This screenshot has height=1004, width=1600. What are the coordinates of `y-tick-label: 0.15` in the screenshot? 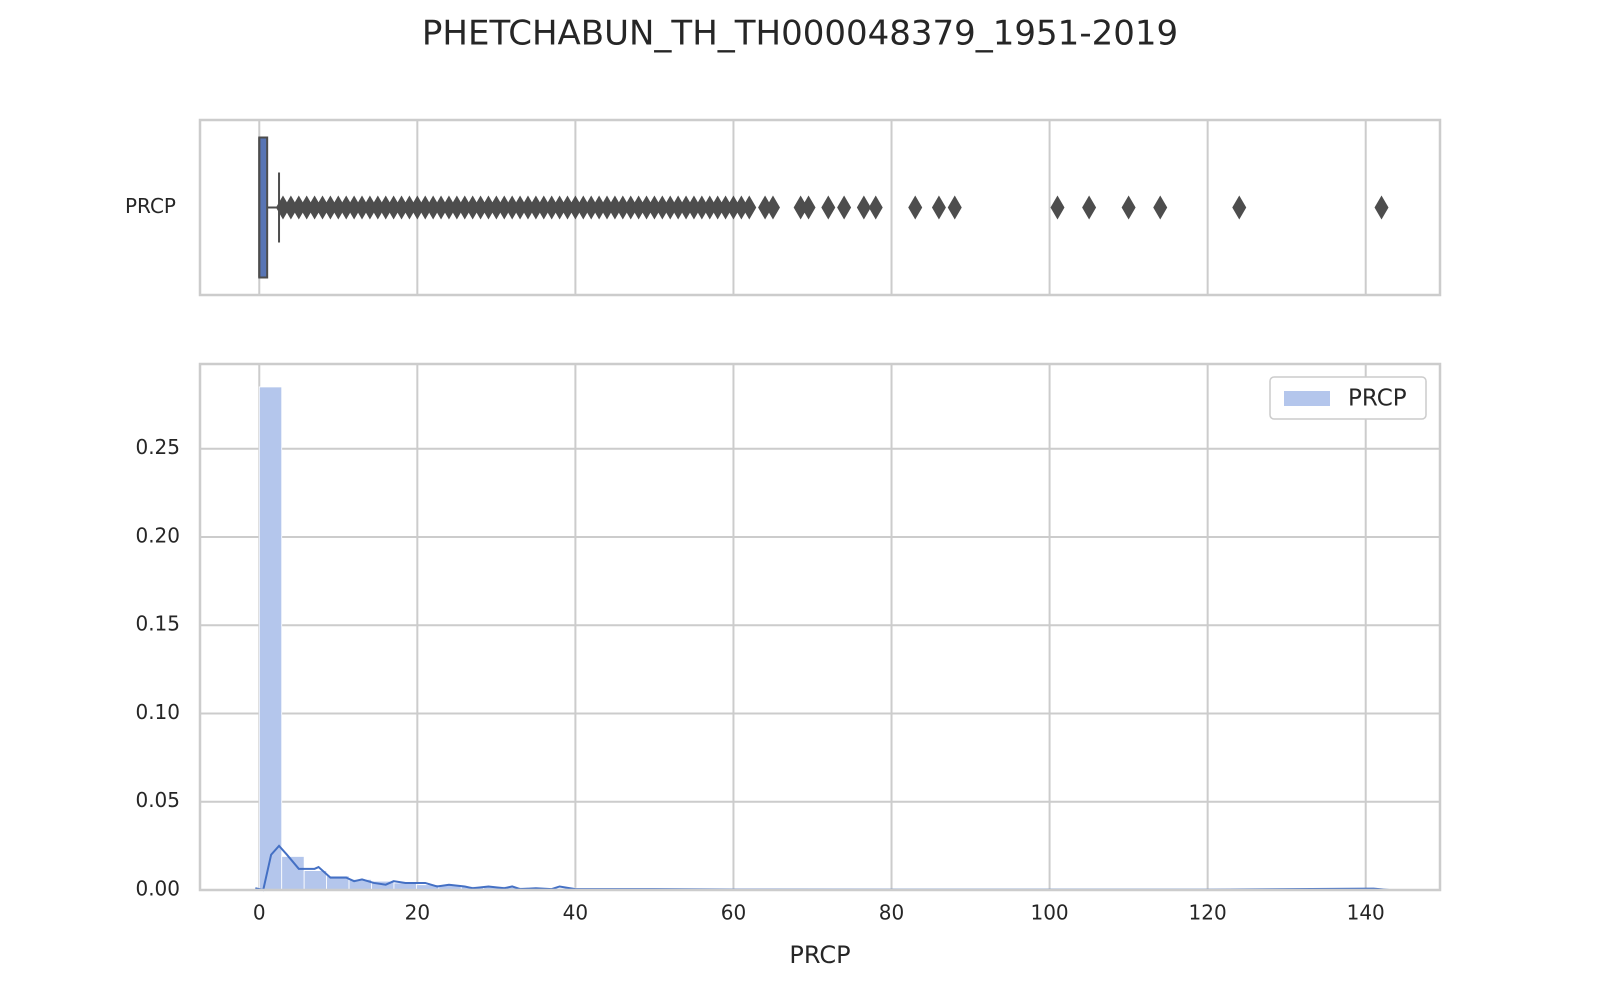 It's located at (157, 624).